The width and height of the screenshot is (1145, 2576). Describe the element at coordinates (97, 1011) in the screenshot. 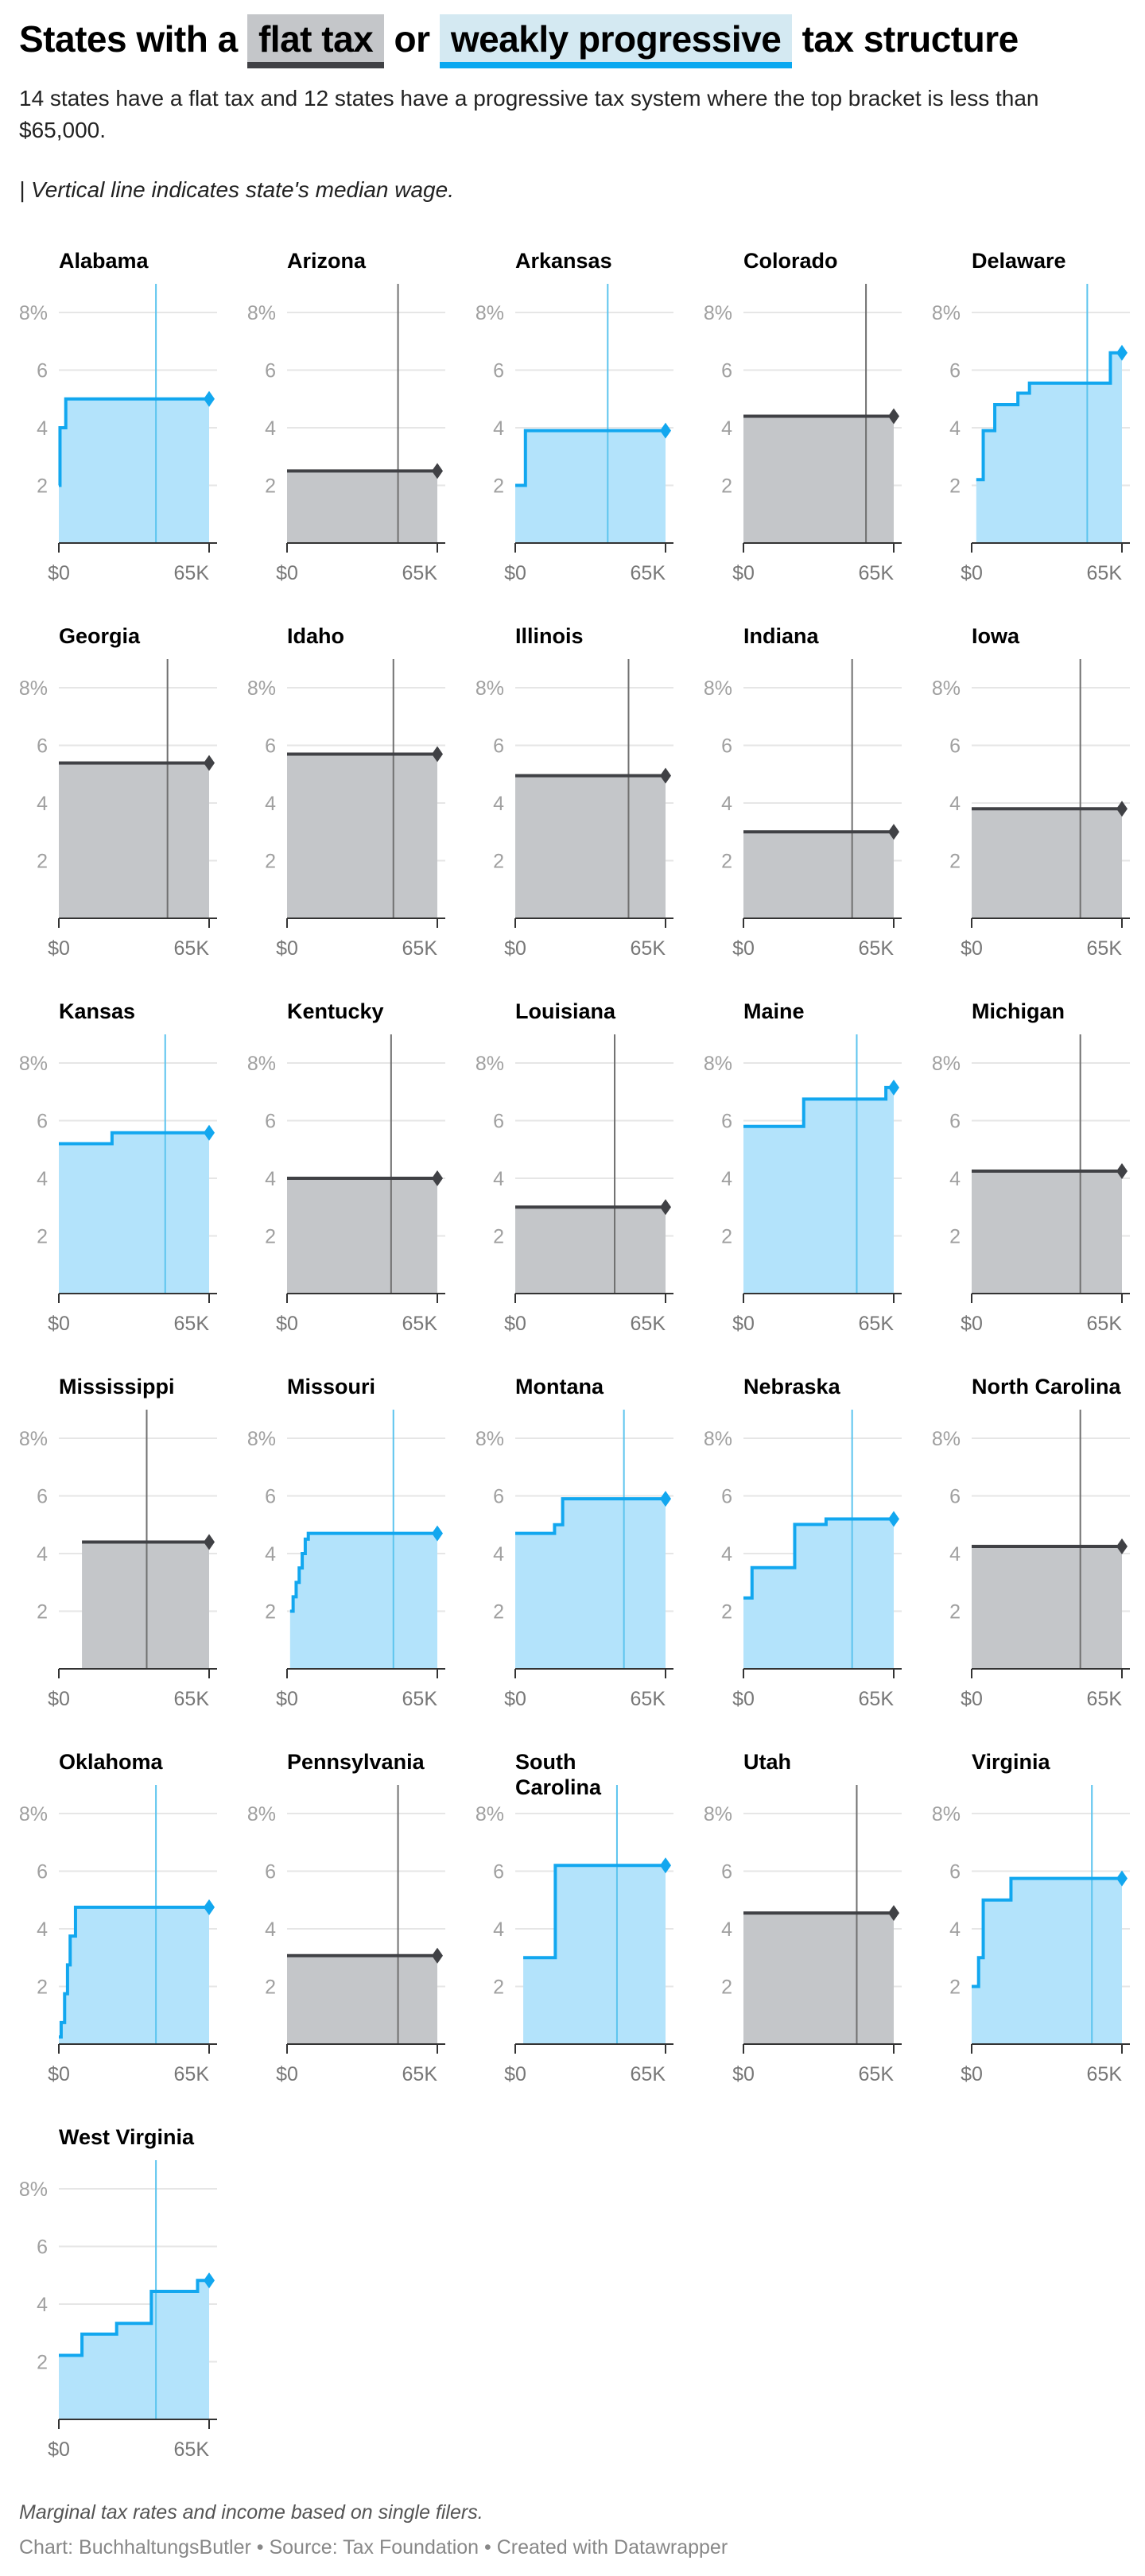

I see `panel-title: Kansas` at that location.